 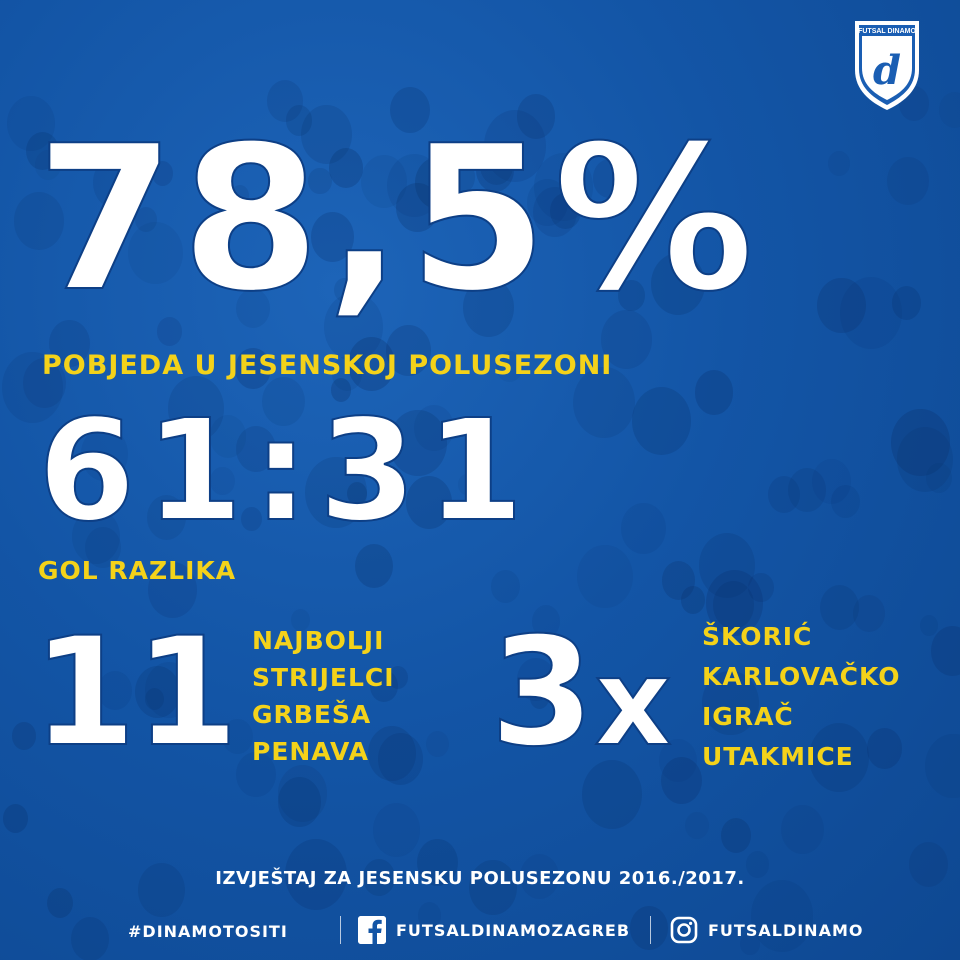 I want to click on mvp-count-suffix: x, so click(x=632, y=703).